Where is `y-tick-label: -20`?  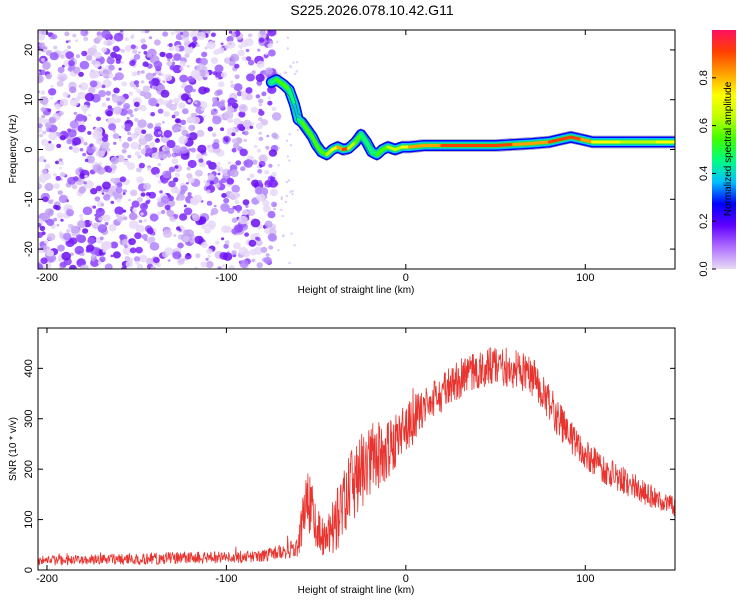 y-tick-label: -20 is located at coordinates (29, 249).